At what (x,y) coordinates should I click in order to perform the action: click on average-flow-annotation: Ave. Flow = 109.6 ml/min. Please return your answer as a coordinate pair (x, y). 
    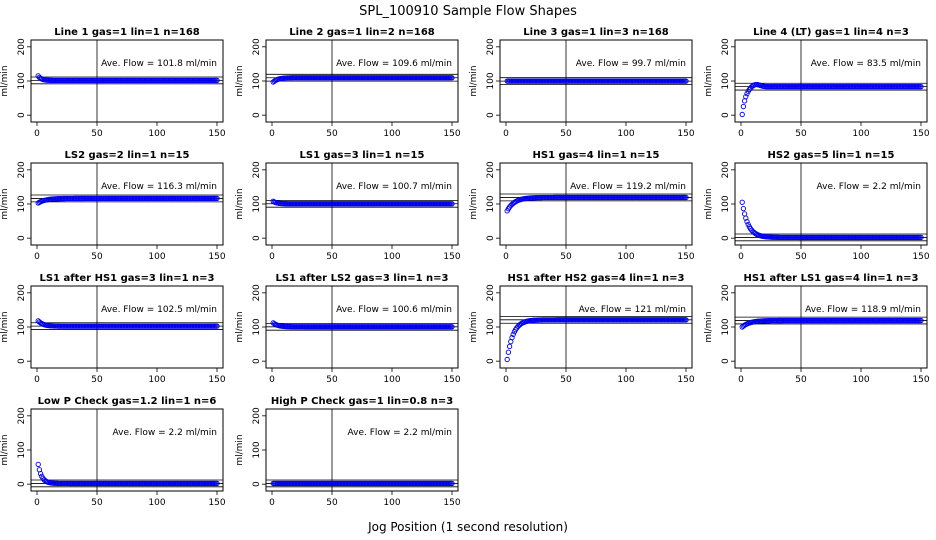
    Looking at the image, I should click on (394, 64).